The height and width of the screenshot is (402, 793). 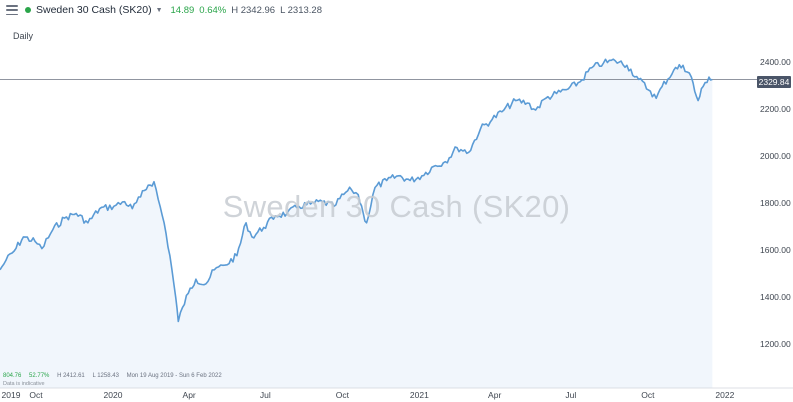 What do you see at coordinates (775, 62) in the screenshot?
I see `y-tick-label: 2400.00` at bounding box center [775, 62].